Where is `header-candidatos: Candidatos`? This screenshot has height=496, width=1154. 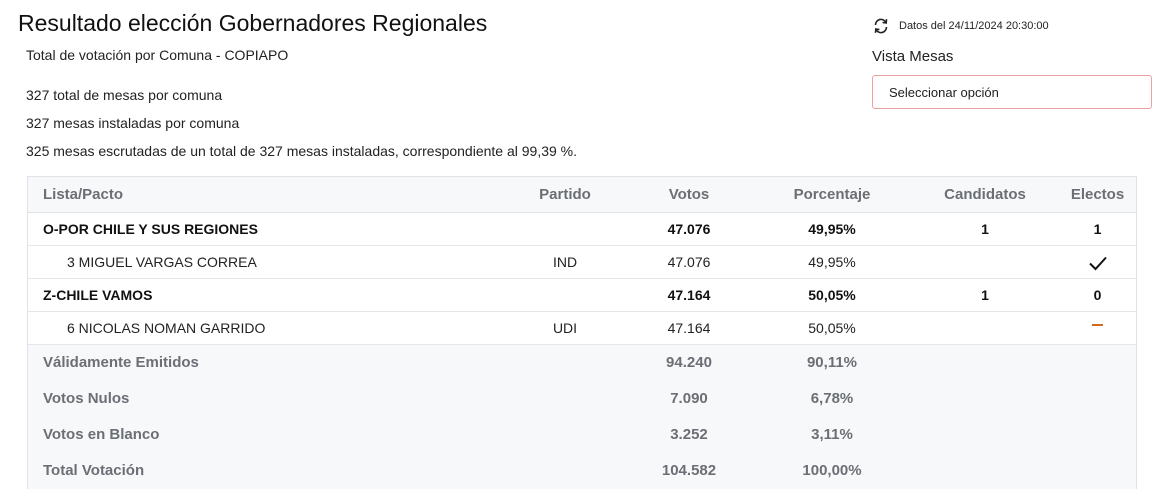 header-candidatos: Candidatos is located at coordinates (985, 195).